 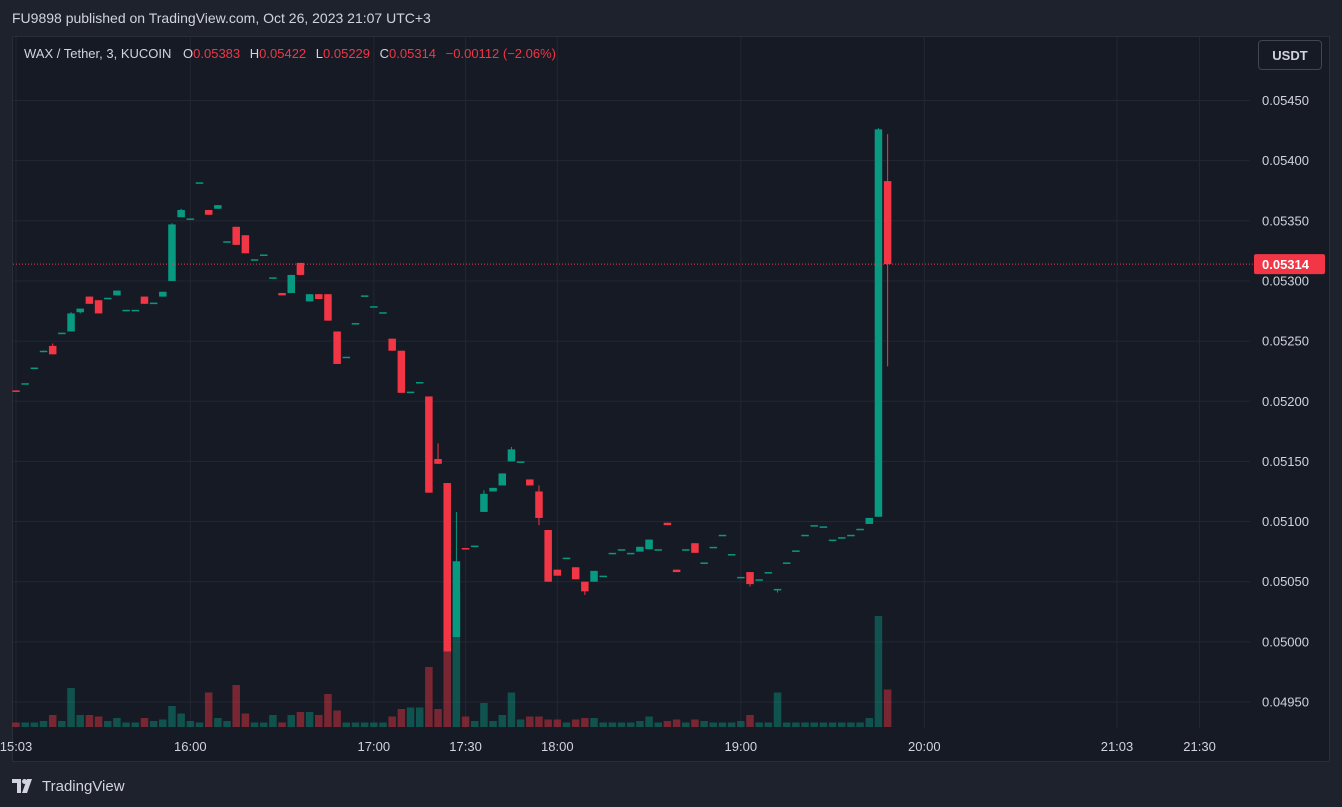 I want to click on price-axis-label: 0.05450, so click(x=1285, y=100).